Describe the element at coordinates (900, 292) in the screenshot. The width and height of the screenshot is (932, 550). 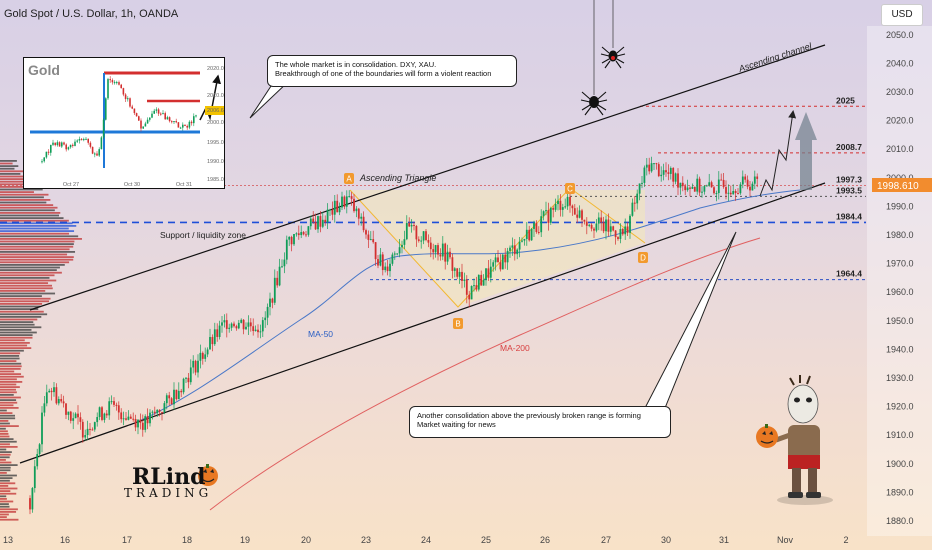
I see `price-tick-label: 1960.0` at that location.